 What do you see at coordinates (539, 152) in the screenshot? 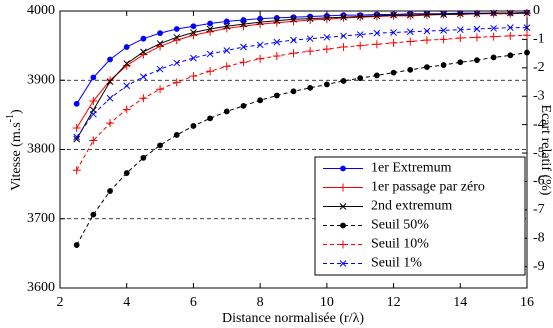
I see `y2-tick-label: -5` at bounding box center [539, 152].